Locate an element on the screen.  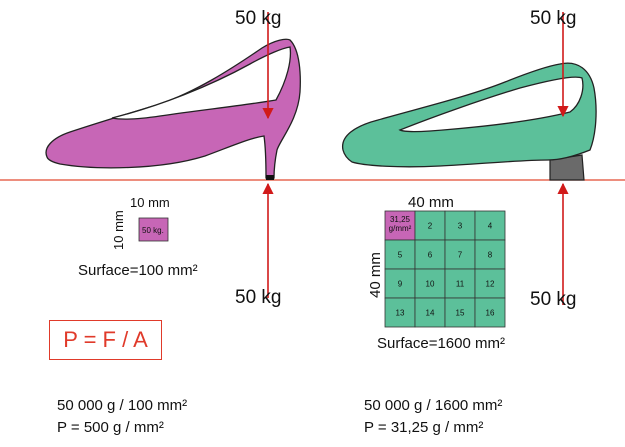
left-width-label: 10 mm is located at coordinates (150, 202).